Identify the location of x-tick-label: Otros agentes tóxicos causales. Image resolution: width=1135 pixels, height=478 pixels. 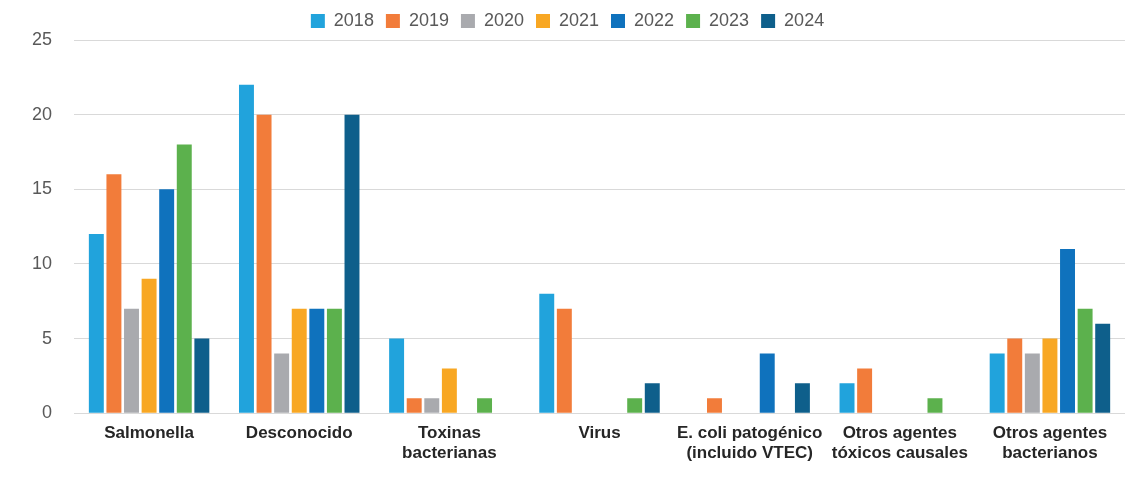
(899, 443).